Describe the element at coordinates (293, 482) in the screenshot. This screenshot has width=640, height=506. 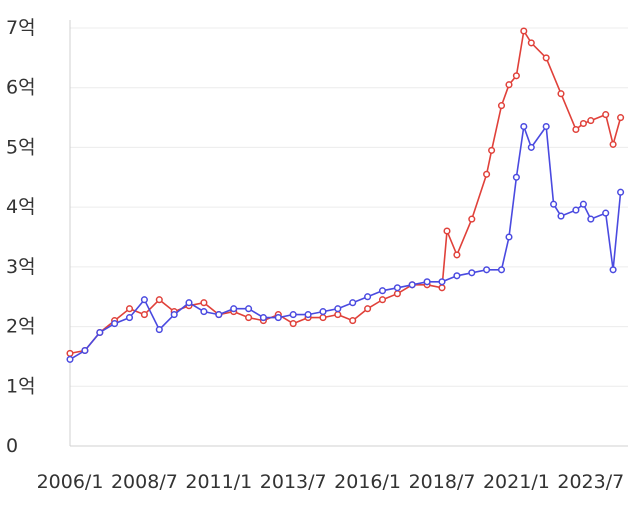
I see `x-tick-label: 2013/7` at that location.